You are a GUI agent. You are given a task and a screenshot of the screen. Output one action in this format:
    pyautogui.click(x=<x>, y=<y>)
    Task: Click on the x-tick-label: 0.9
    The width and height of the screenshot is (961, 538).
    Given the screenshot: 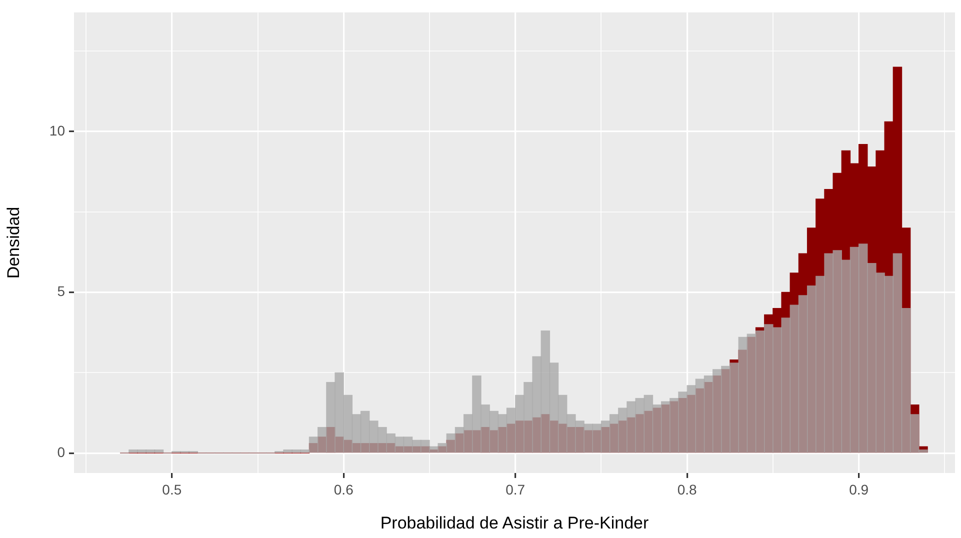 What is the action you would take?
    pyautogui.click(x=859, y=489)
    